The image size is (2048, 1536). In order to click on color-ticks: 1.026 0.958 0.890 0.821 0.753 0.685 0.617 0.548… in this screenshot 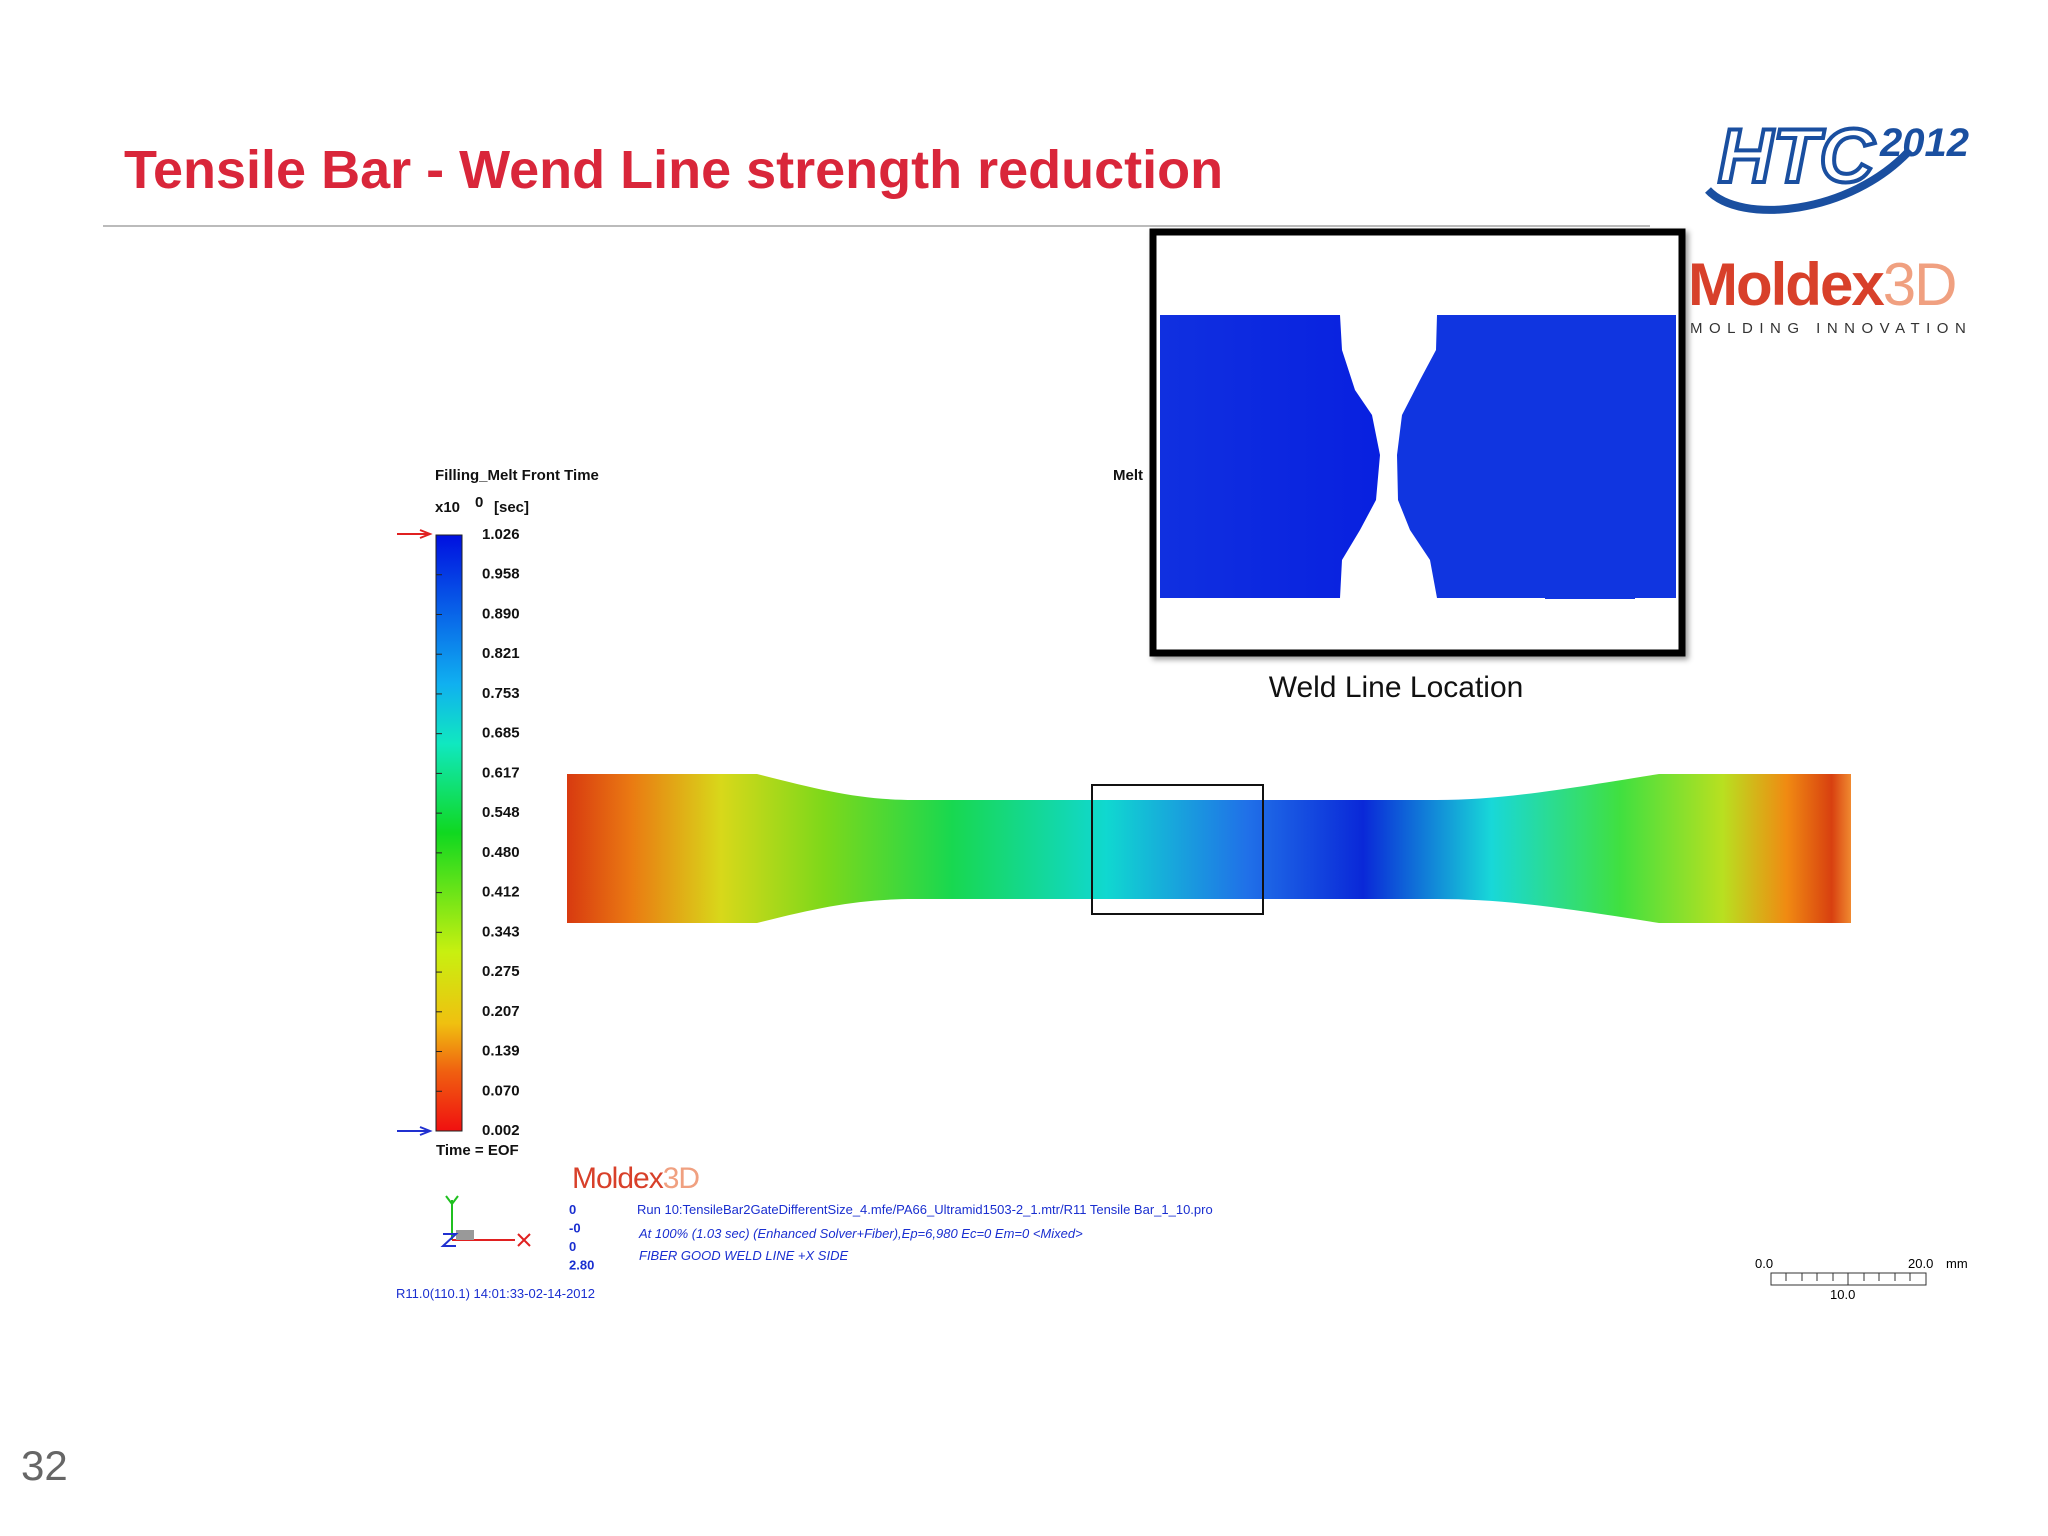, I will do `click(478, 832)`.